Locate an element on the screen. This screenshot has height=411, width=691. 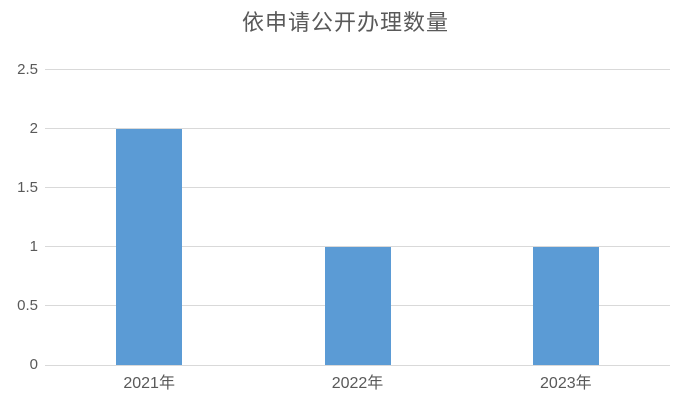
gridline-y-1.5 is located at coordinates (357, 187).